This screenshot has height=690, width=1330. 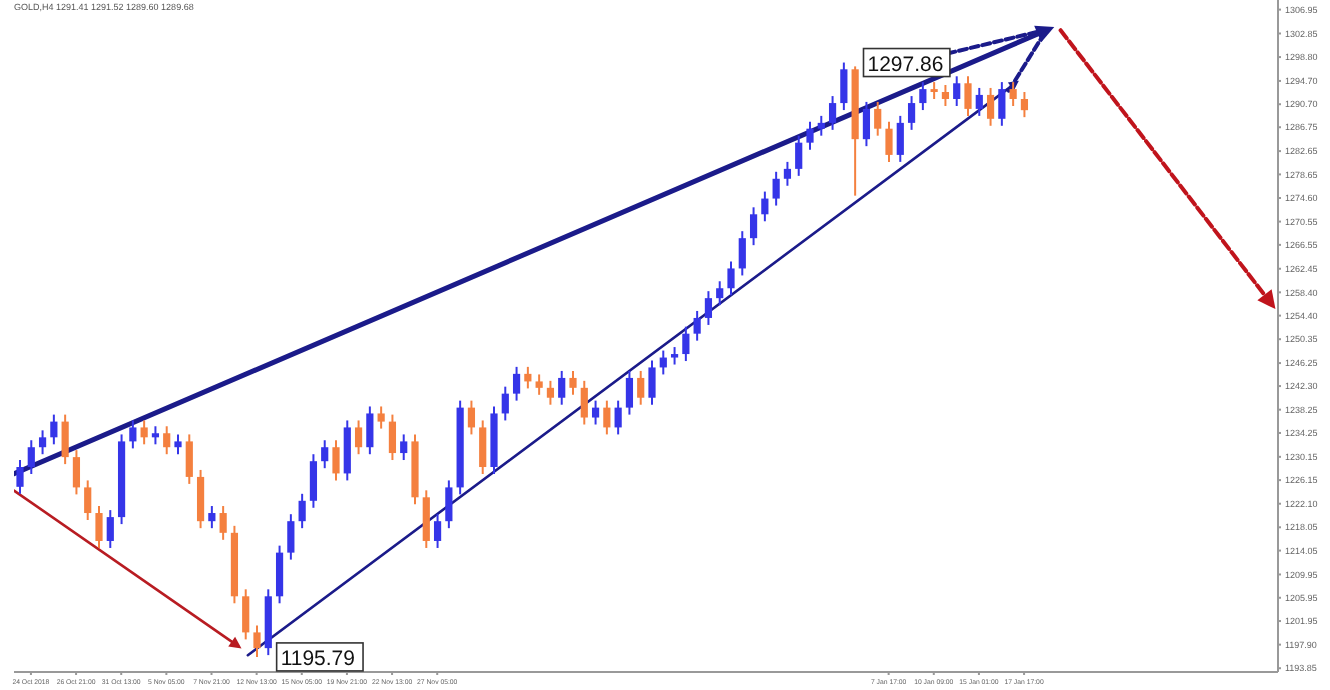 I want to click on annotation: 1297.86, so click(x=905, y=64).